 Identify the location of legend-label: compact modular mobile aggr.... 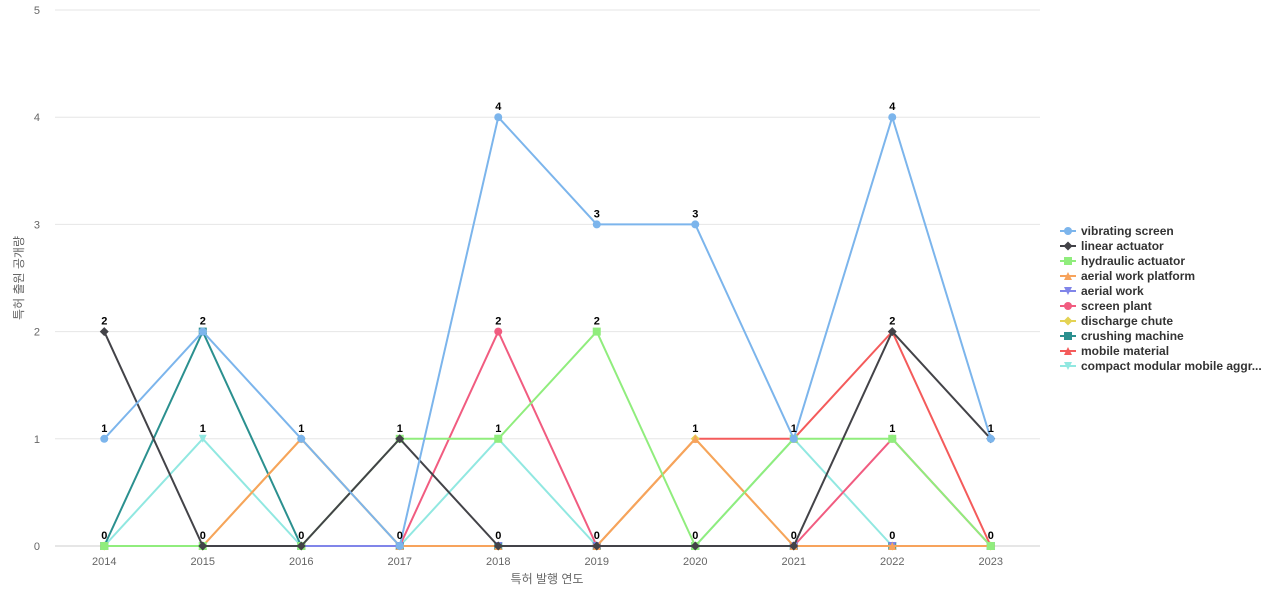
(1171, 366).